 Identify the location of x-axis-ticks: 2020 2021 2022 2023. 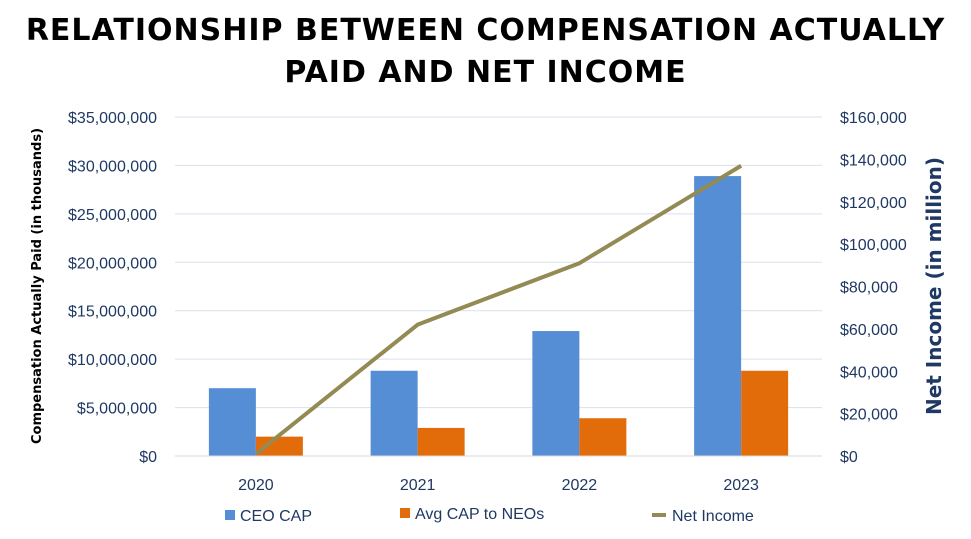
(498, 485).